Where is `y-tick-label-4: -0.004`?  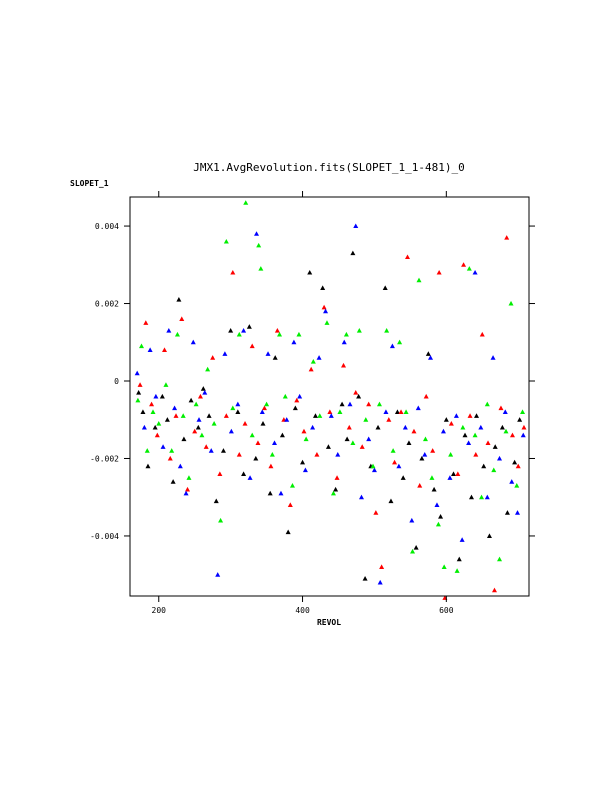
y-tick-label-4: -0.004 is located at coordinates (104, 536).